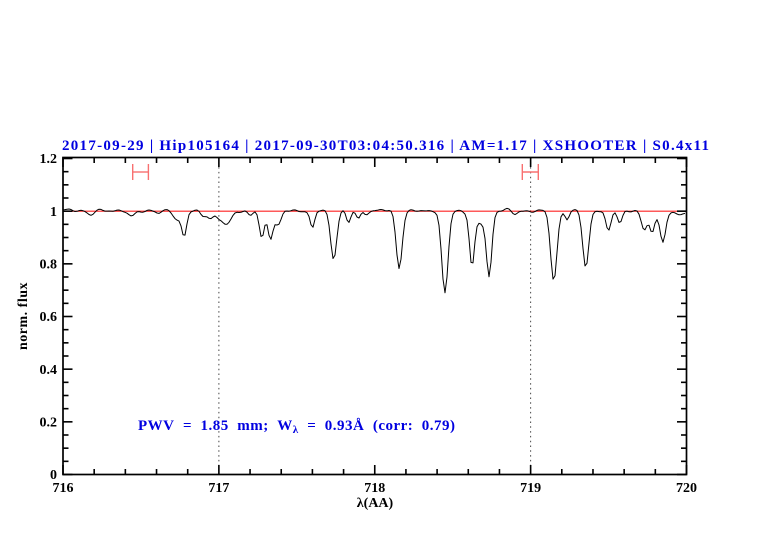  I want to click on svg-text: 0.6, so click(49, 317).